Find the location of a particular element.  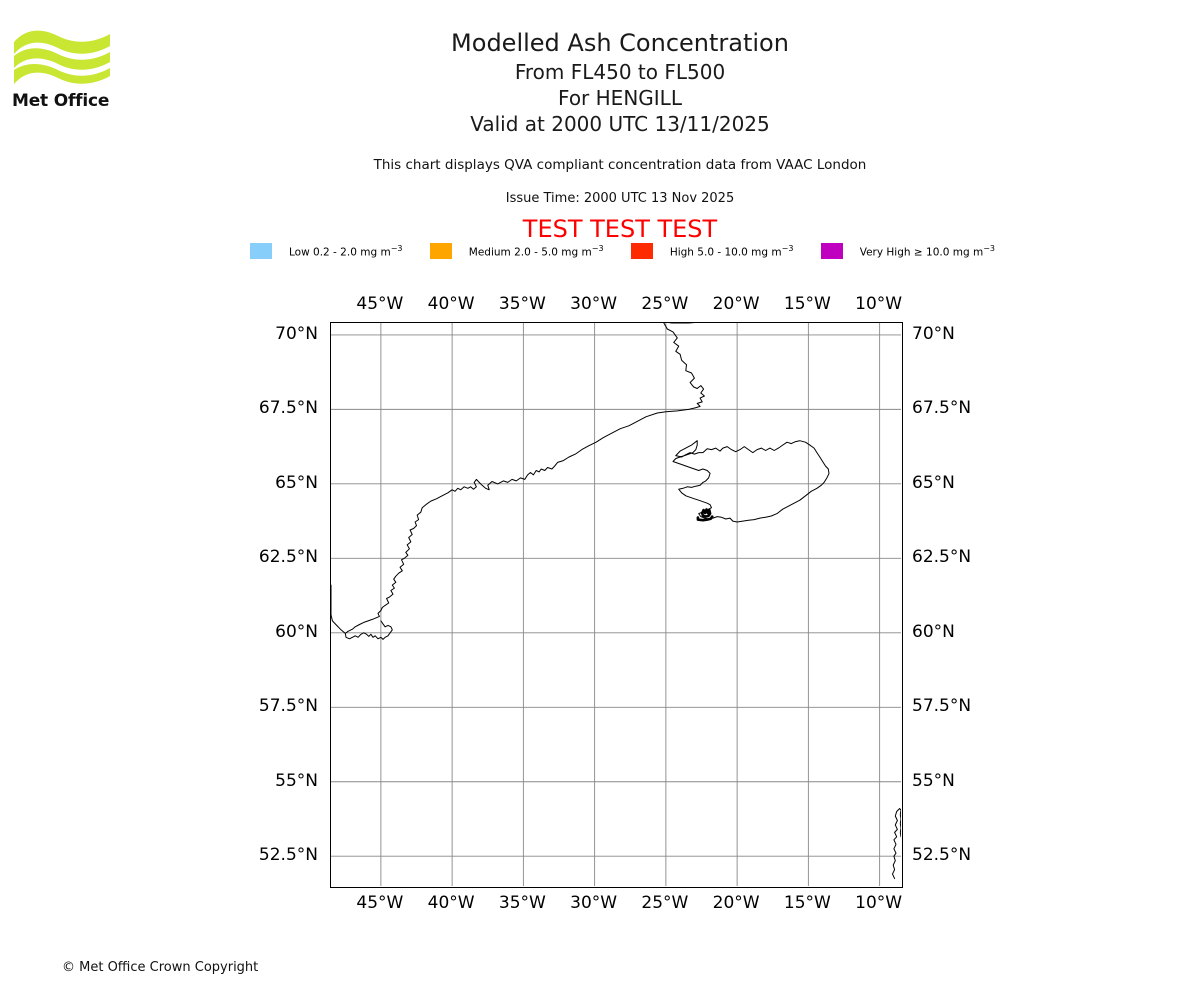

tick-lon-top-7: 10°W is located at coordinates (879, 304).